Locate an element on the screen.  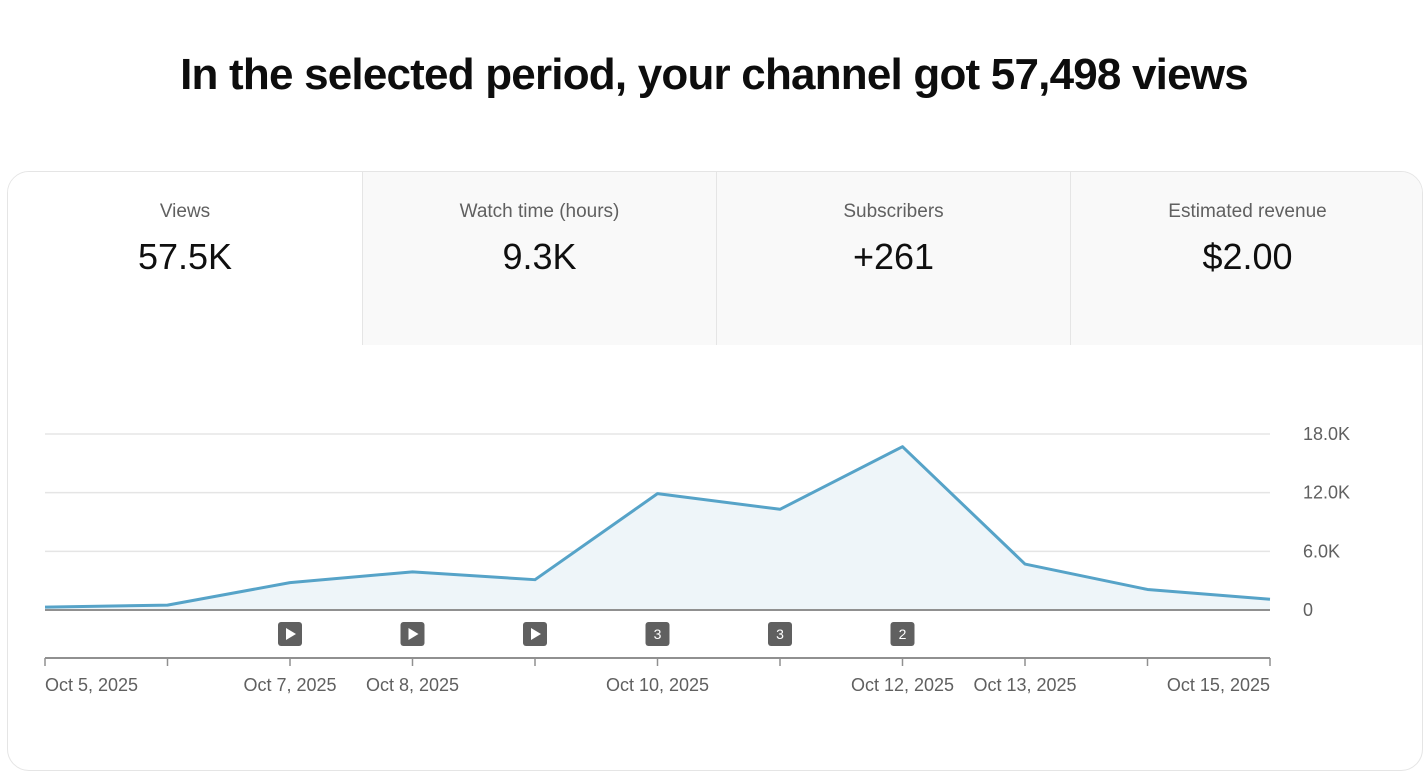
y-tick-label: 0 is located at coordinates (1308, 610).